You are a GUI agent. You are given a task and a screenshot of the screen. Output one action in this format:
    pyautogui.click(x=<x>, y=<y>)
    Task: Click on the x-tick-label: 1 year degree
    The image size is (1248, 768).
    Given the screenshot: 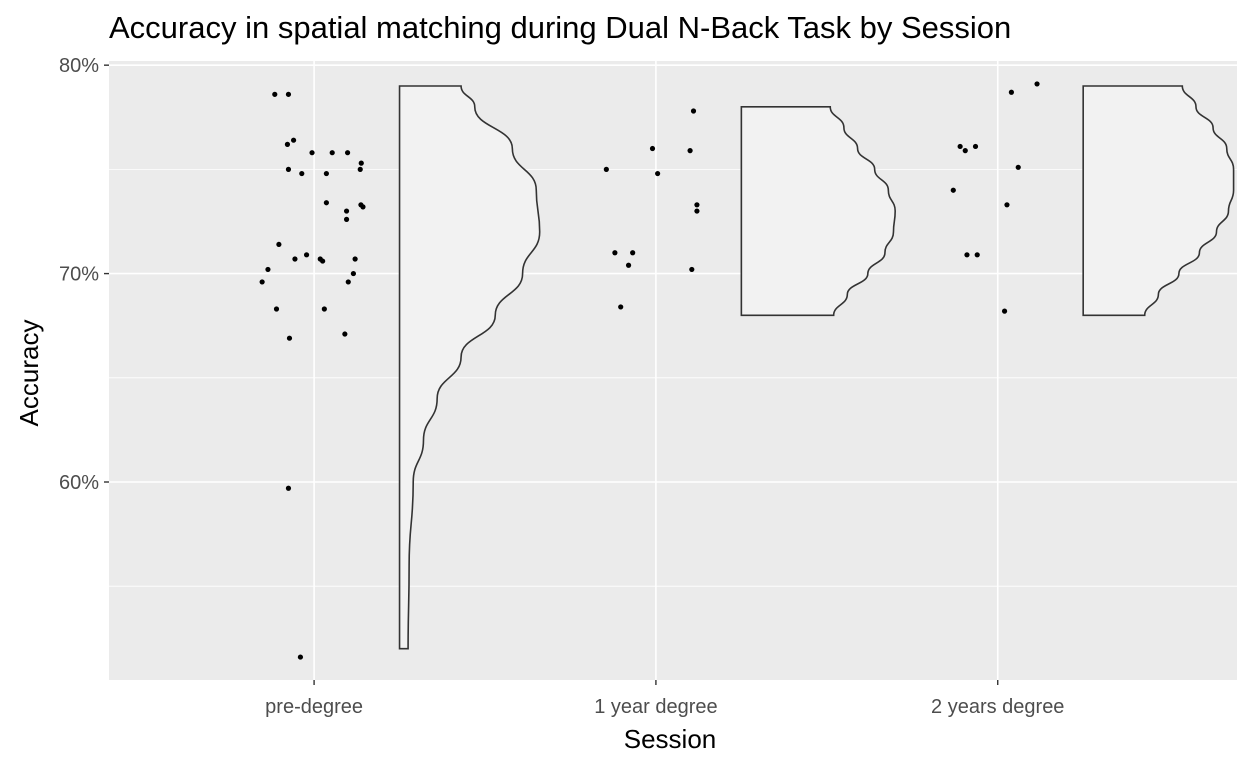 What is the action you would take?
    pyautogui.click(x=655, y=707)
    